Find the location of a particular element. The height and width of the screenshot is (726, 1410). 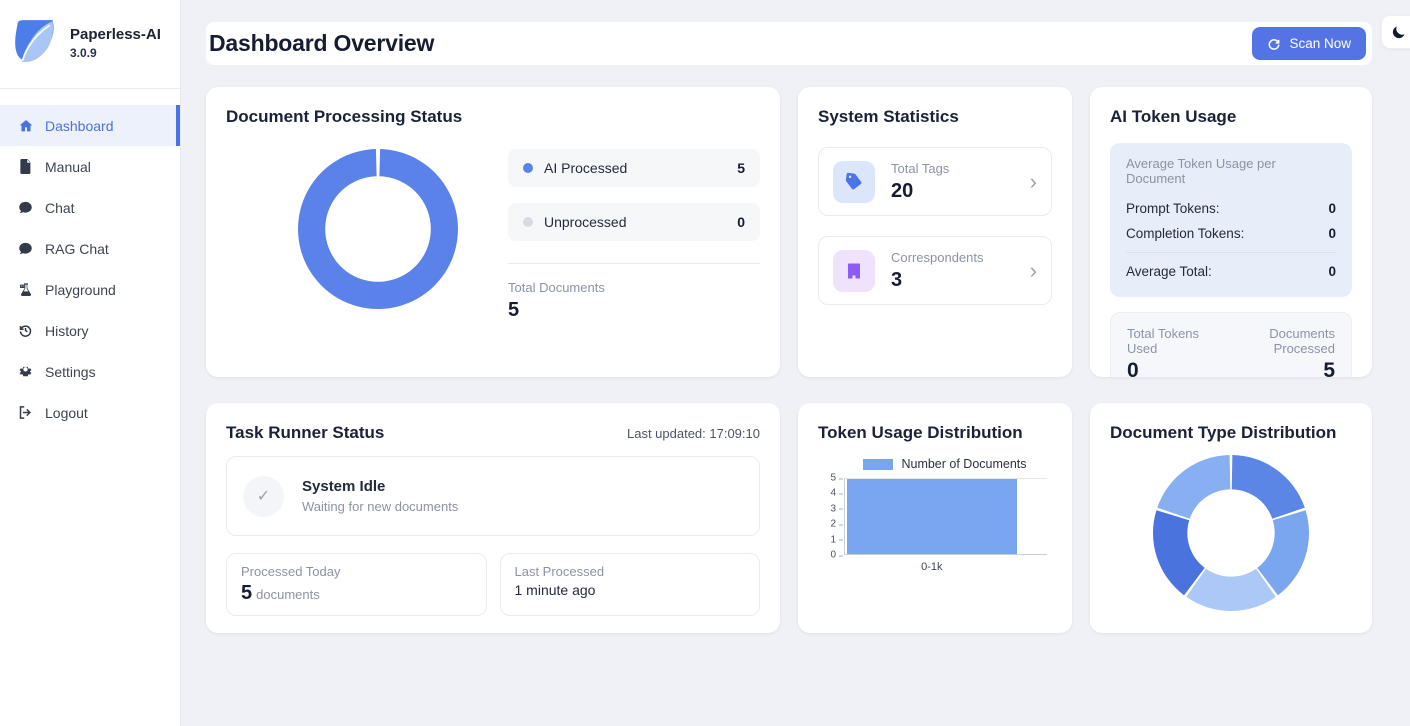

total-tokens-used-value: 0 is located at coordinates (1133, 368).